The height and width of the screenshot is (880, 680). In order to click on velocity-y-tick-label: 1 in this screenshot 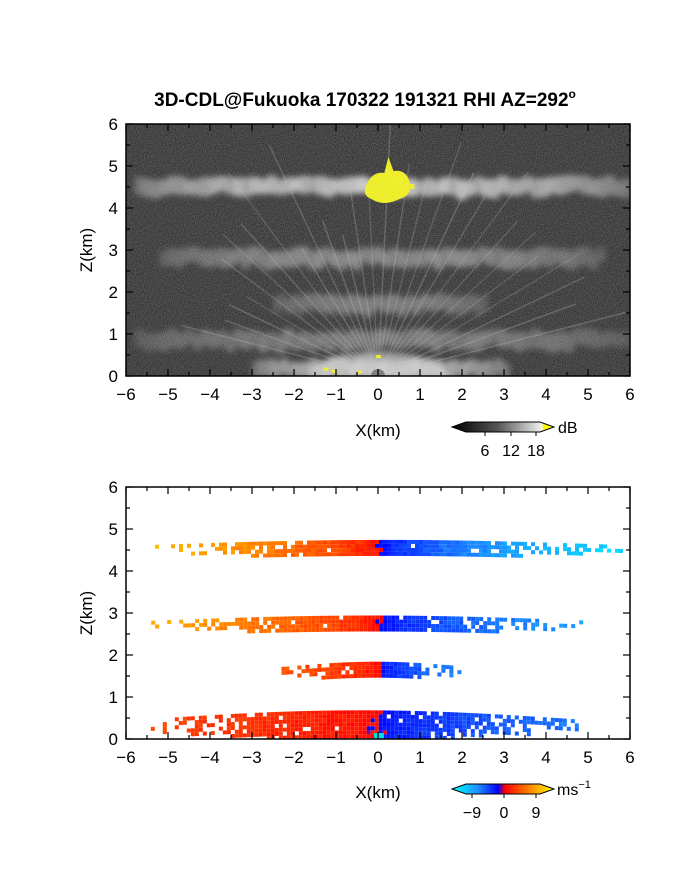, I will do `click(113, 697)`.